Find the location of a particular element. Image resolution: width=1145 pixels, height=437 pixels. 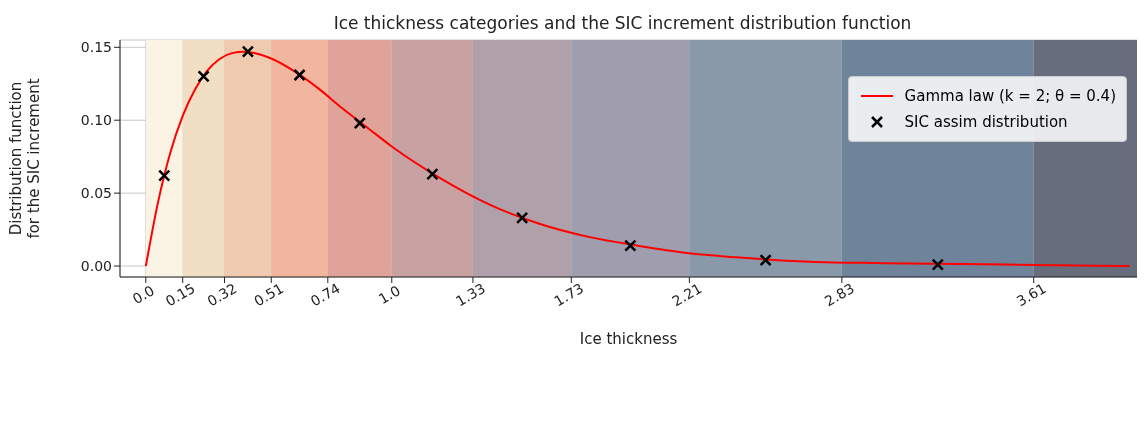

x-tick-label: 1.73 is located at coordinates (569, 294).